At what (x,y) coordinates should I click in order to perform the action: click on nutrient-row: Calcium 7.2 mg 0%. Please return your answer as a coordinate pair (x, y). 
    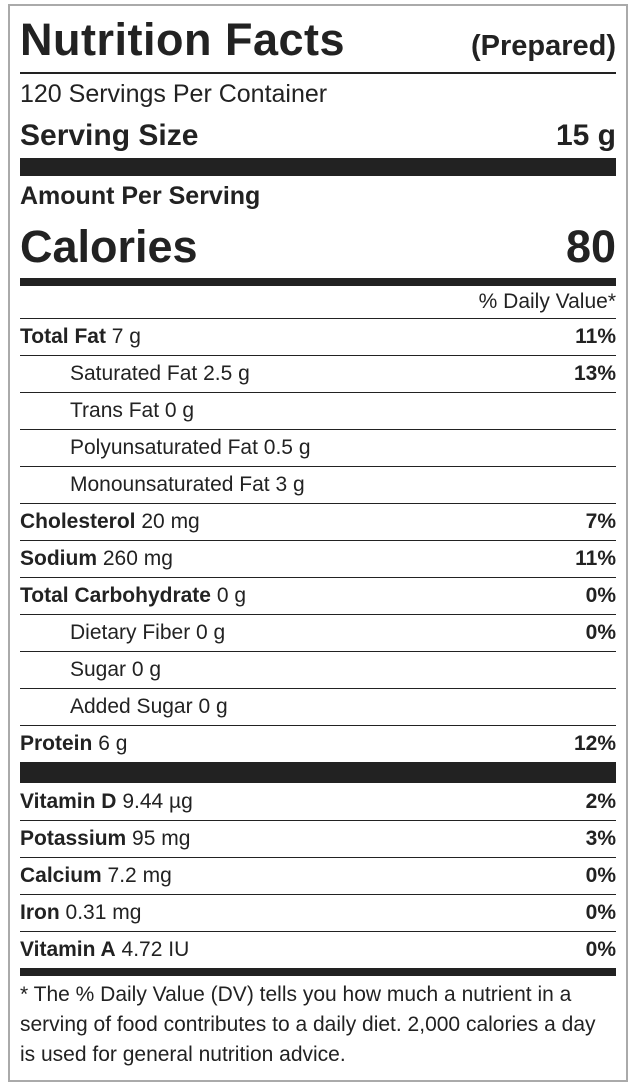
    Looking at the image, I should click on (318, 875).